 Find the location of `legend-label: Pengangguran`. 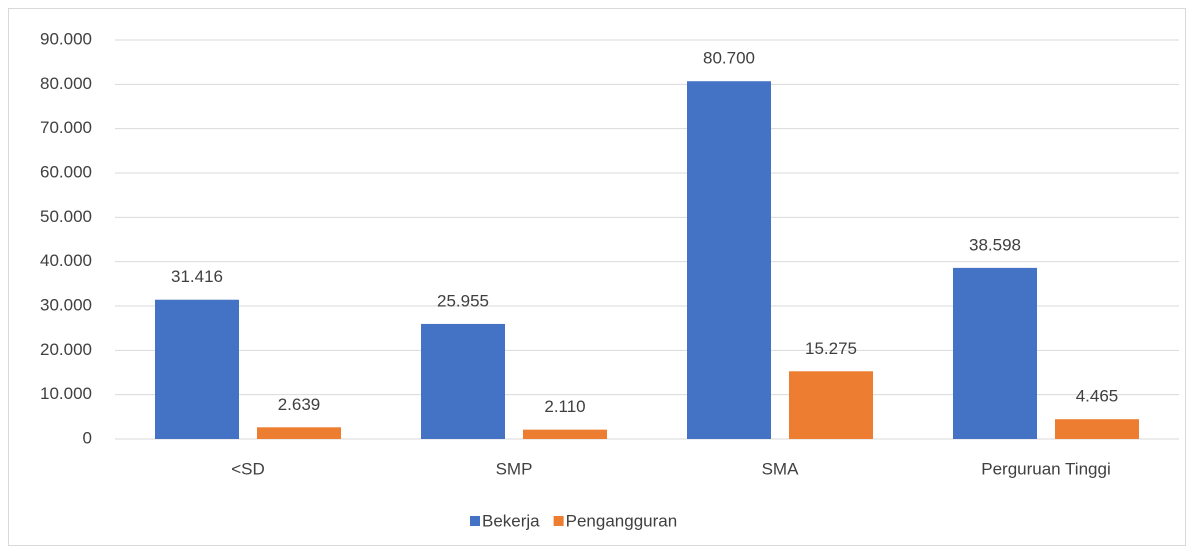

legend-label: Pengangguran is located at coordinates (622, 520).